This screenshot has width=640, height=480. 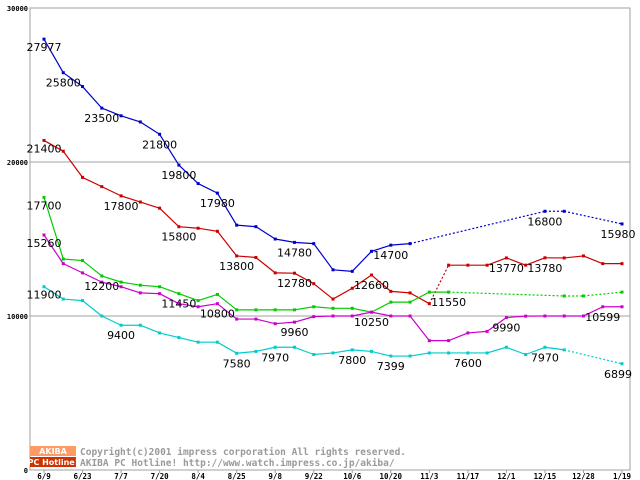 What do you see at coordinates (217, 314) in the screenshot?
I see `data-label: 10800` at bounding box center [217, 314].